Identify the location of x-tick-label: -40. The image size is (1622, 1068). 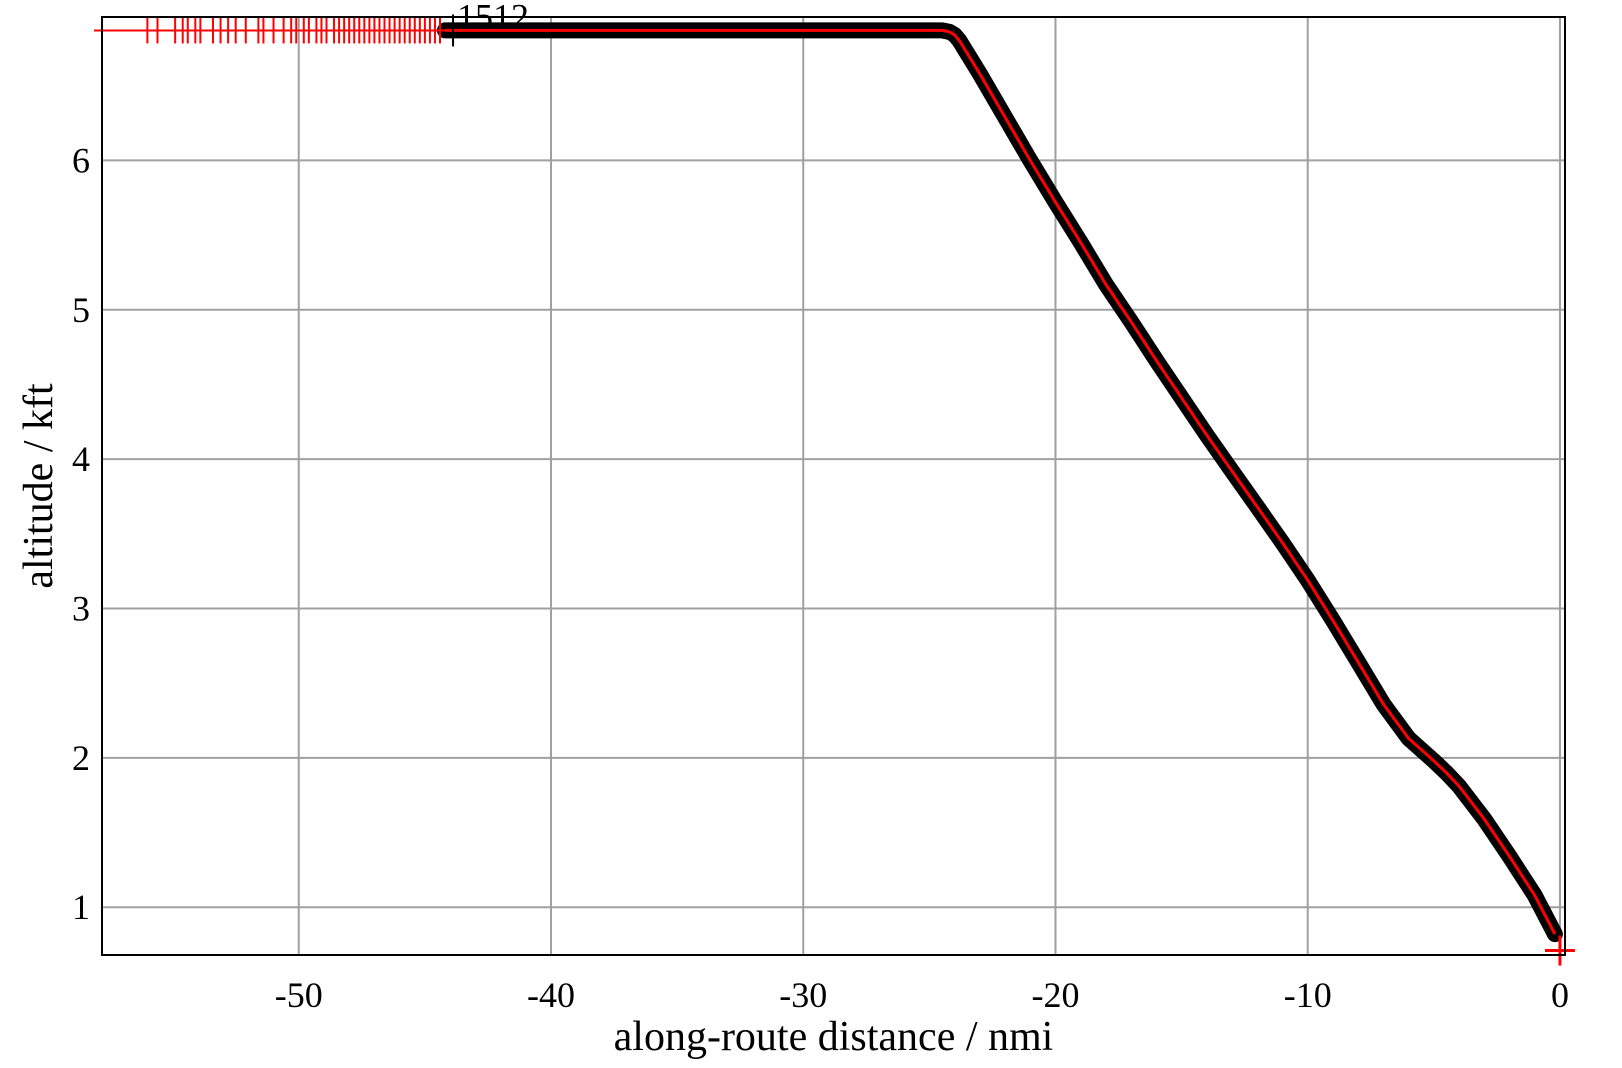
(551, 995).